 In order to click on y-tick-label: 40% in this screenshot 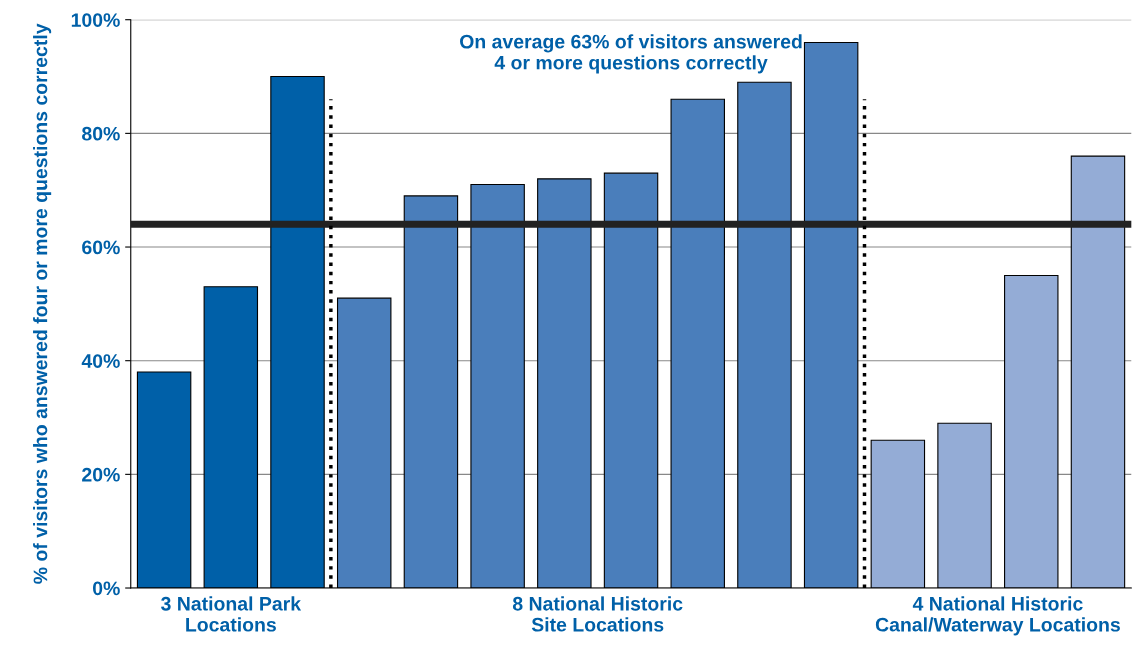, I will do `click(100, 361)`.